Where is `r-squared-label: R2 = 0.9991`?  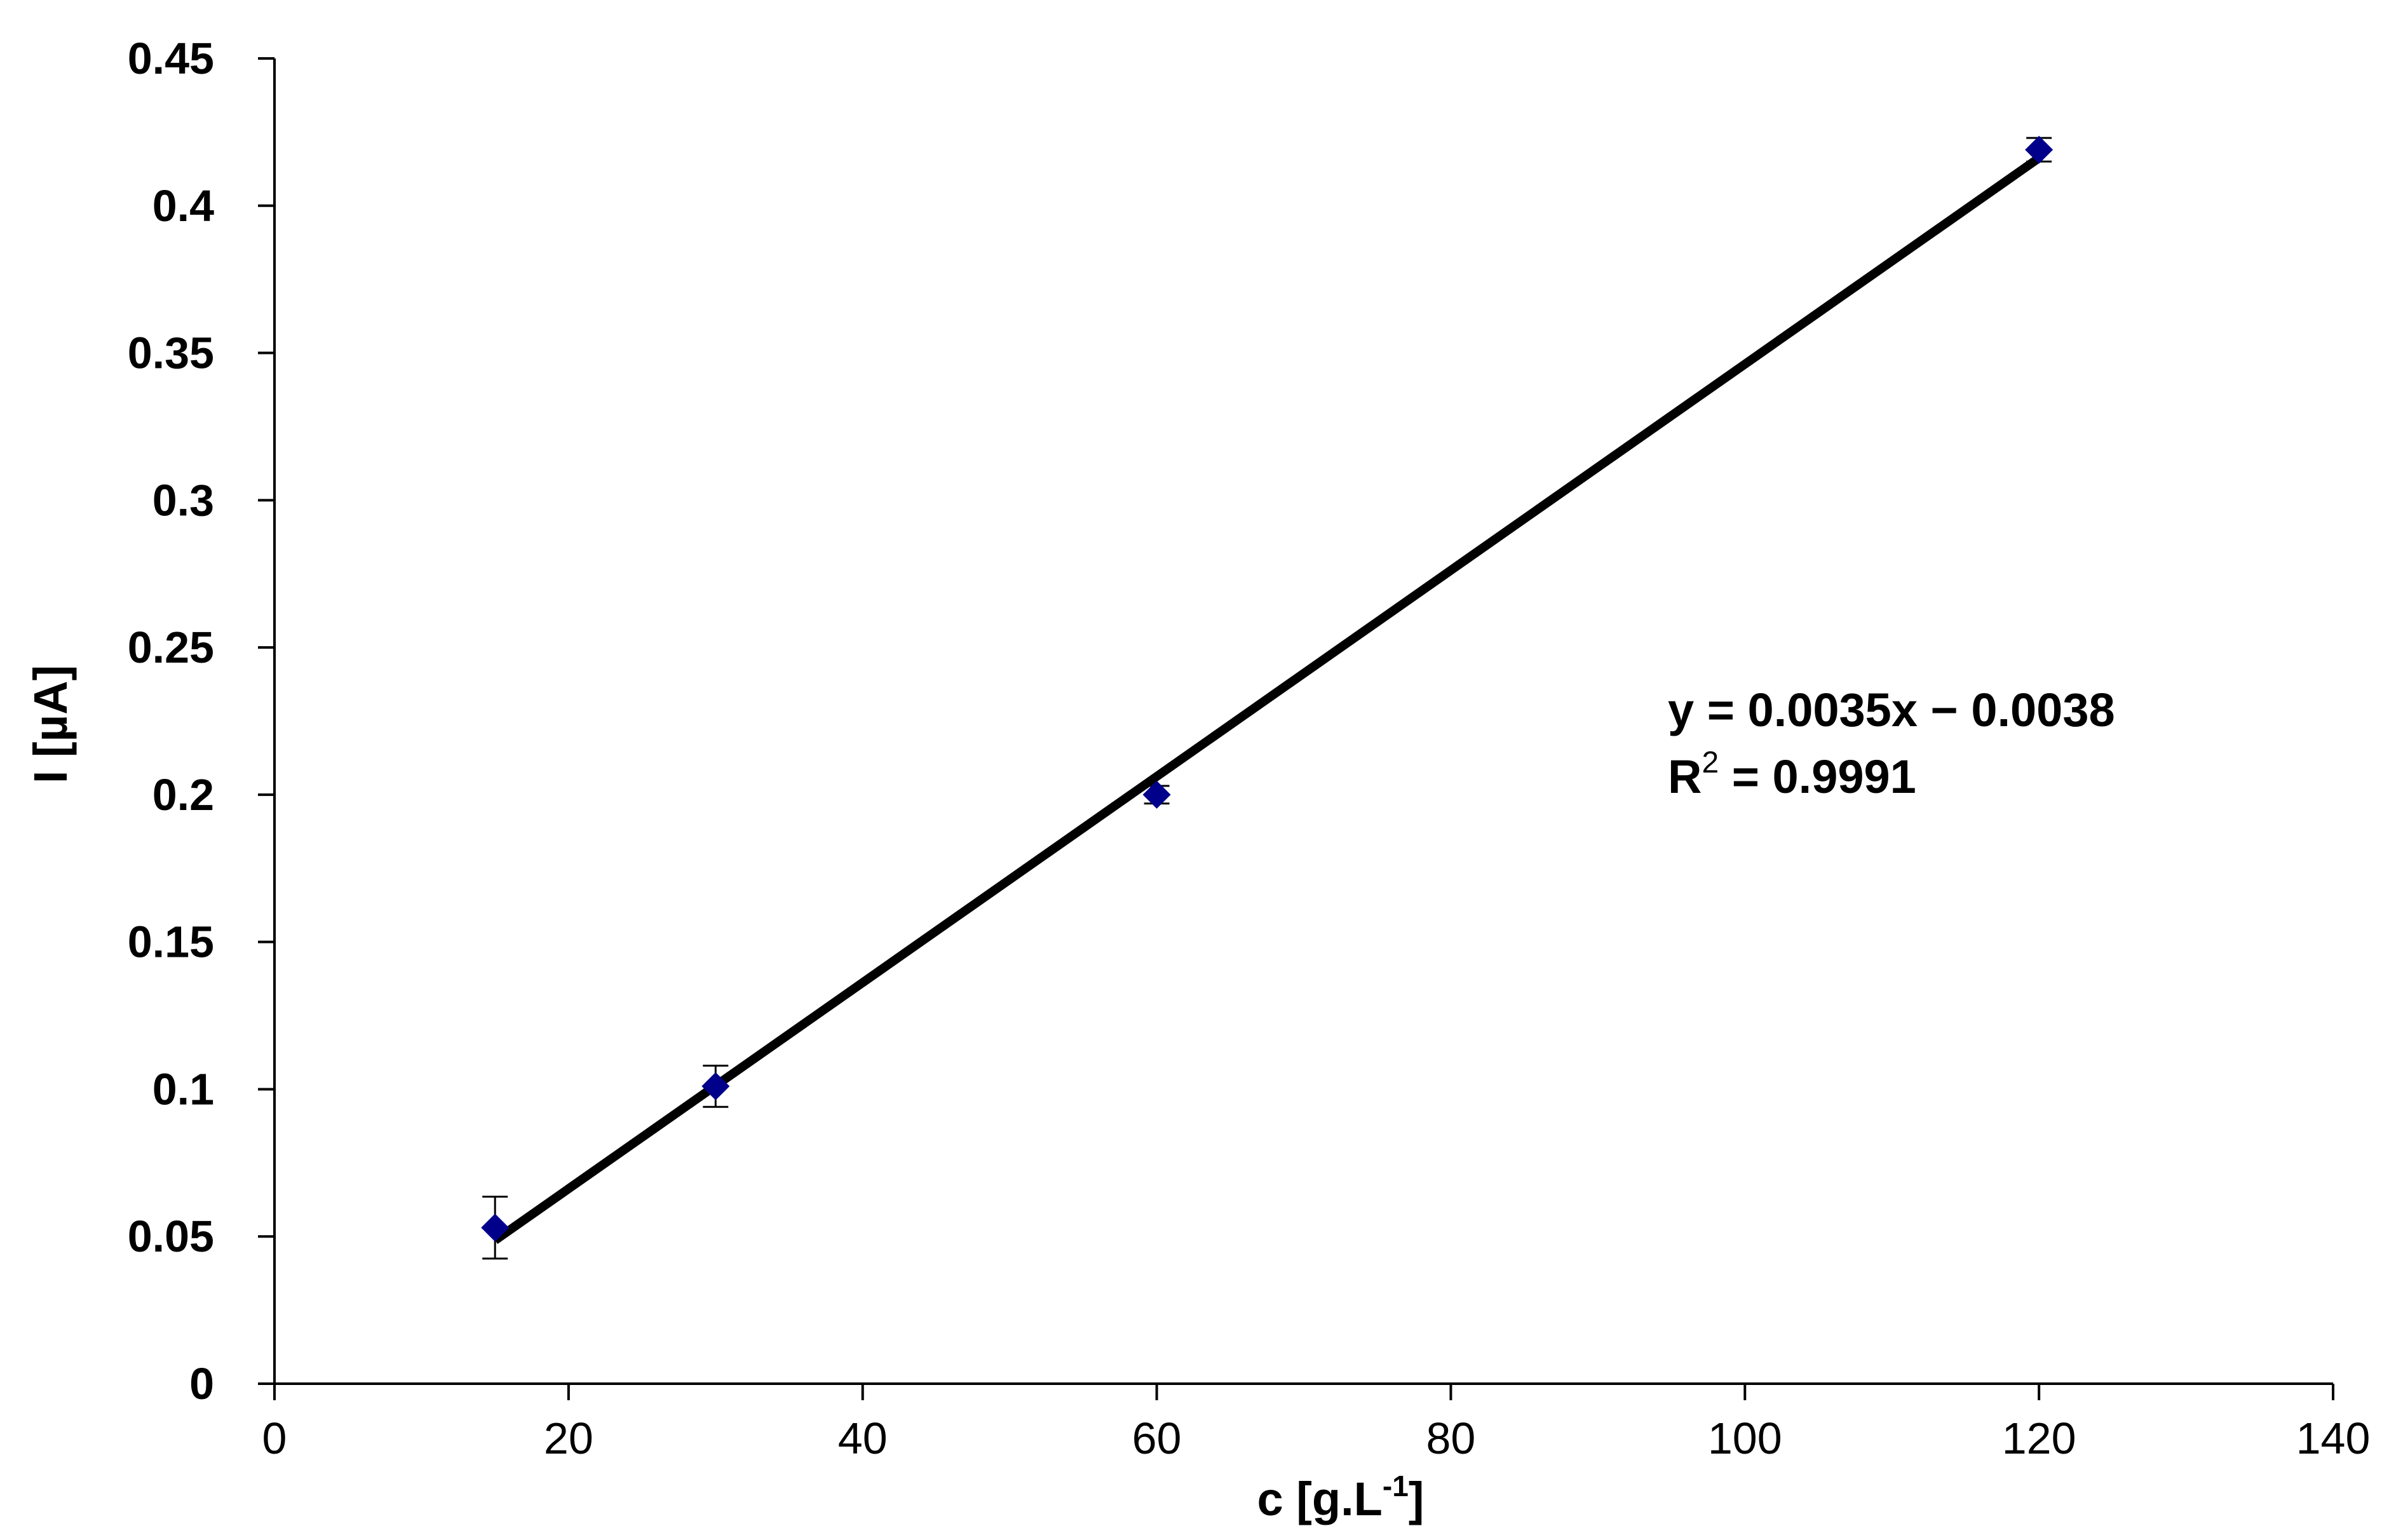
r-squared-label: R2 = 0.9991 is located at coordinates (1792, 774).